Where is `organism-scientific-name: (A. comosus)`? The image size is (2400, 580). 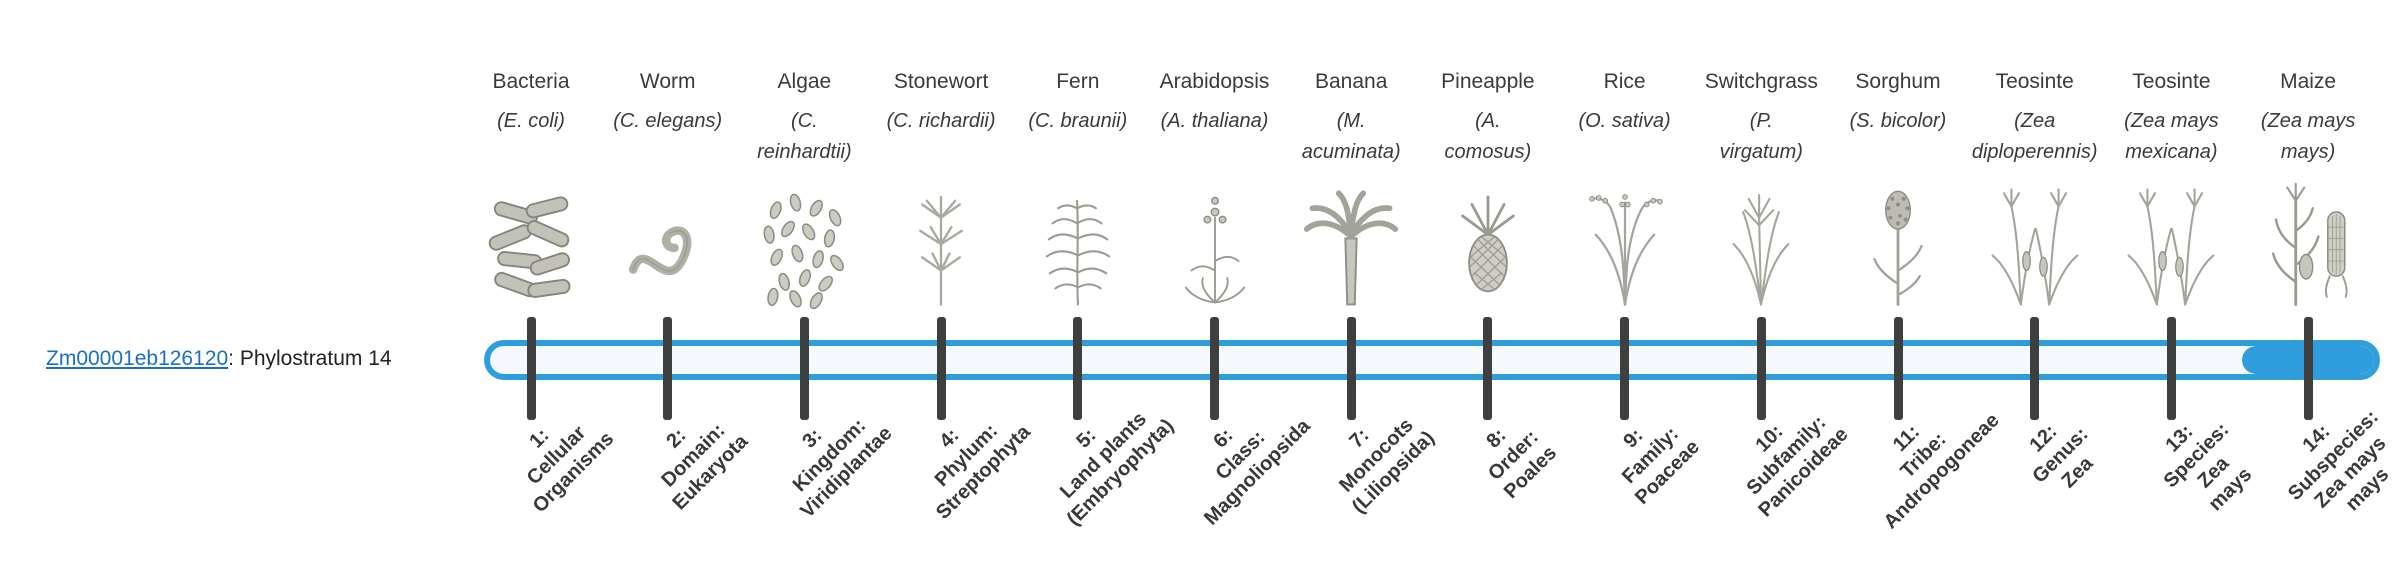 organism-scientific-name: (A. comosus) is located at coordinates (1488, 136).